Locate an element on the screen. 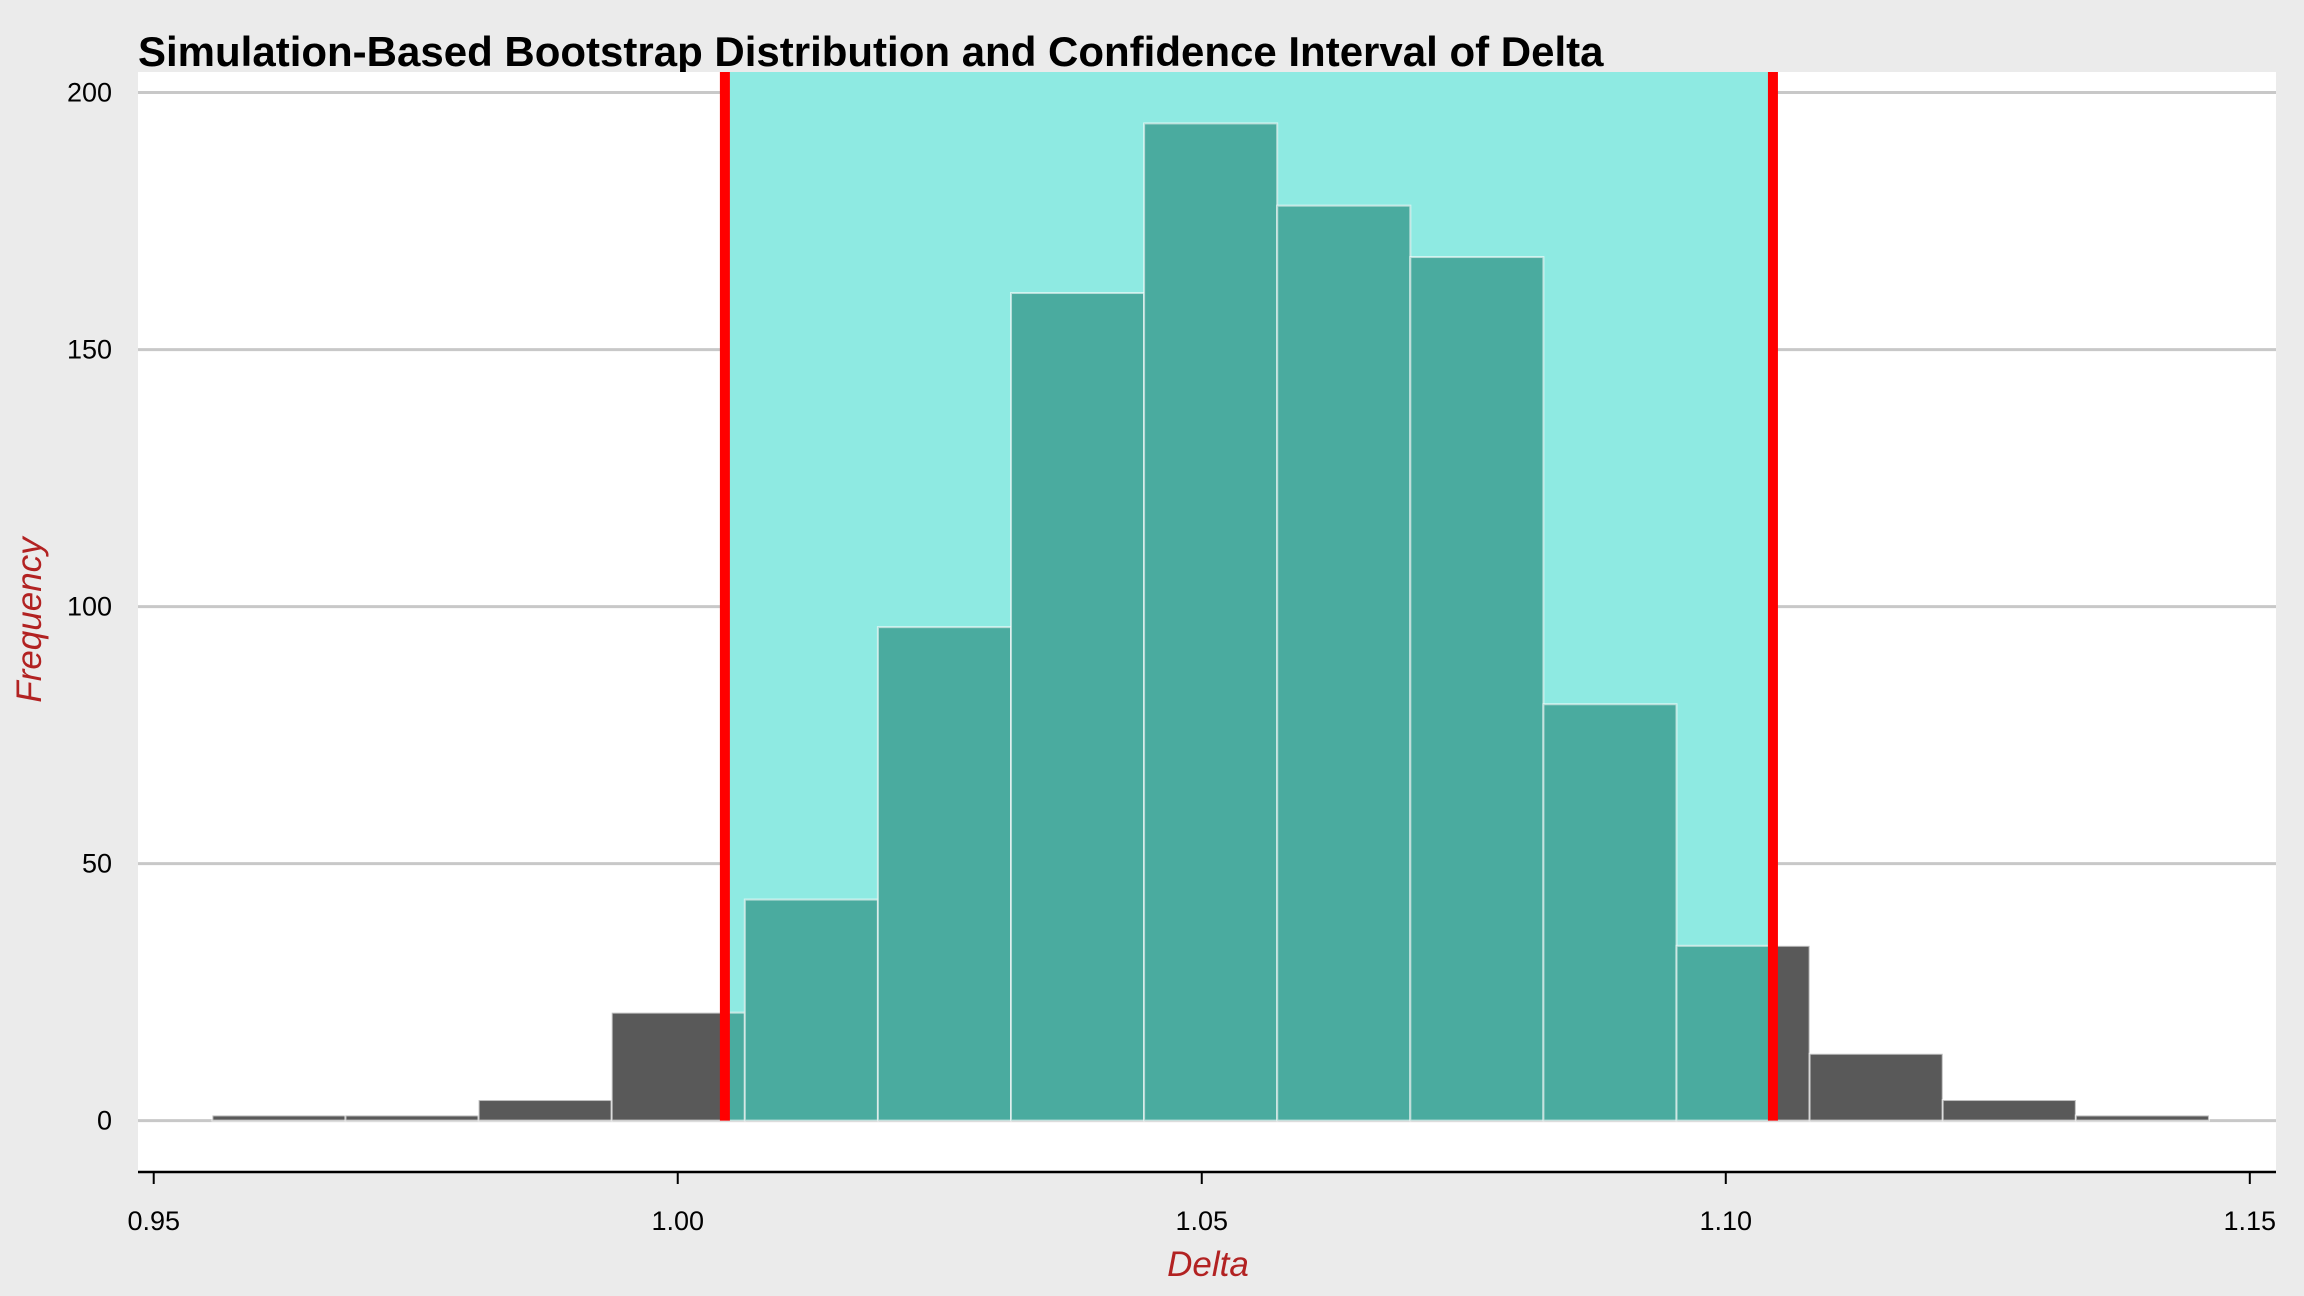 This screenshot has width=2304, height=1296. y-tick-label-150: 150 is located at coordinates (89, 350).